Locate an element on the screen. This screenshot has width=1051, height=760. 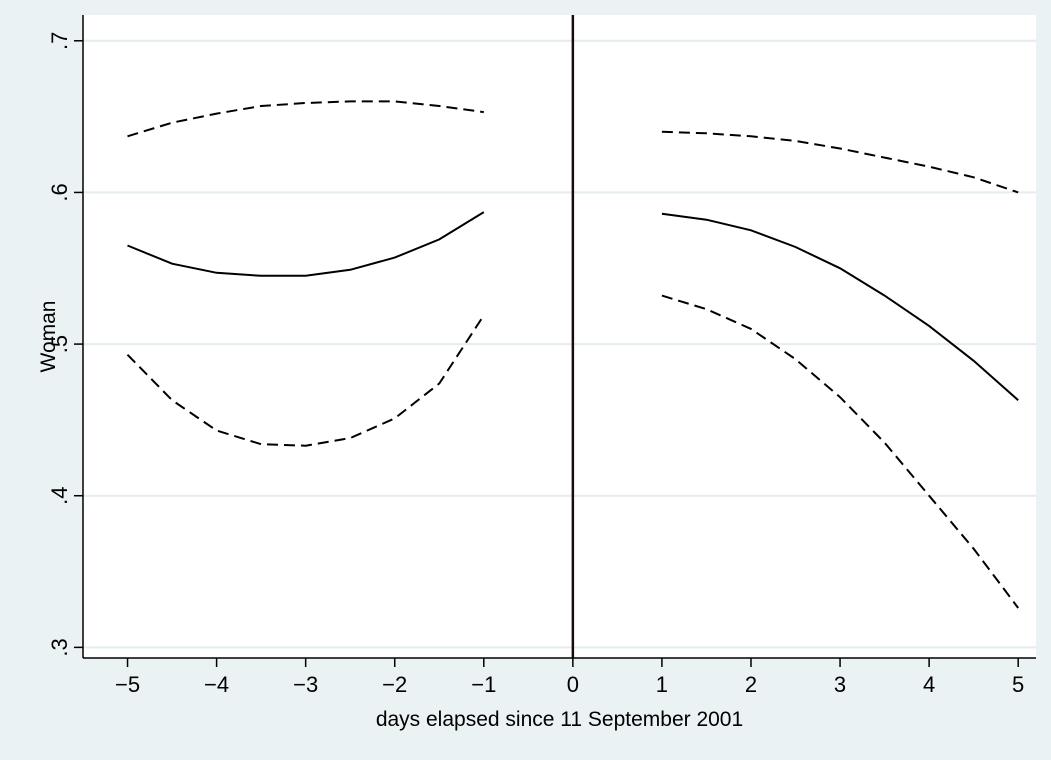
y-tick-label: .4 is located at coordinates (59, 496).